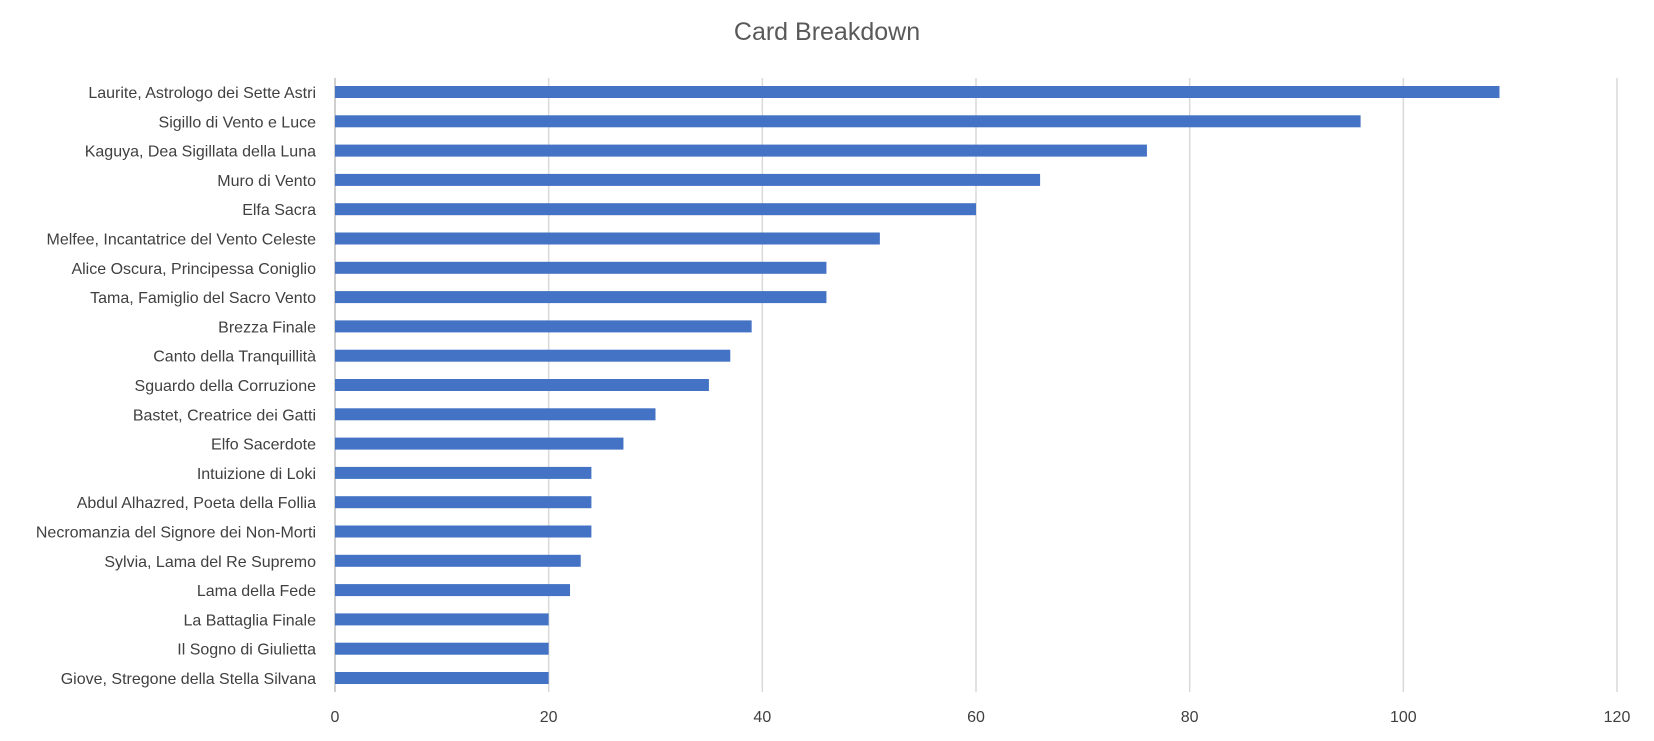  What do you see at coordinates (249, 620) in the screenshot?
I see `category-label: La Battaglia Finale` at bounding box center [249, 620].